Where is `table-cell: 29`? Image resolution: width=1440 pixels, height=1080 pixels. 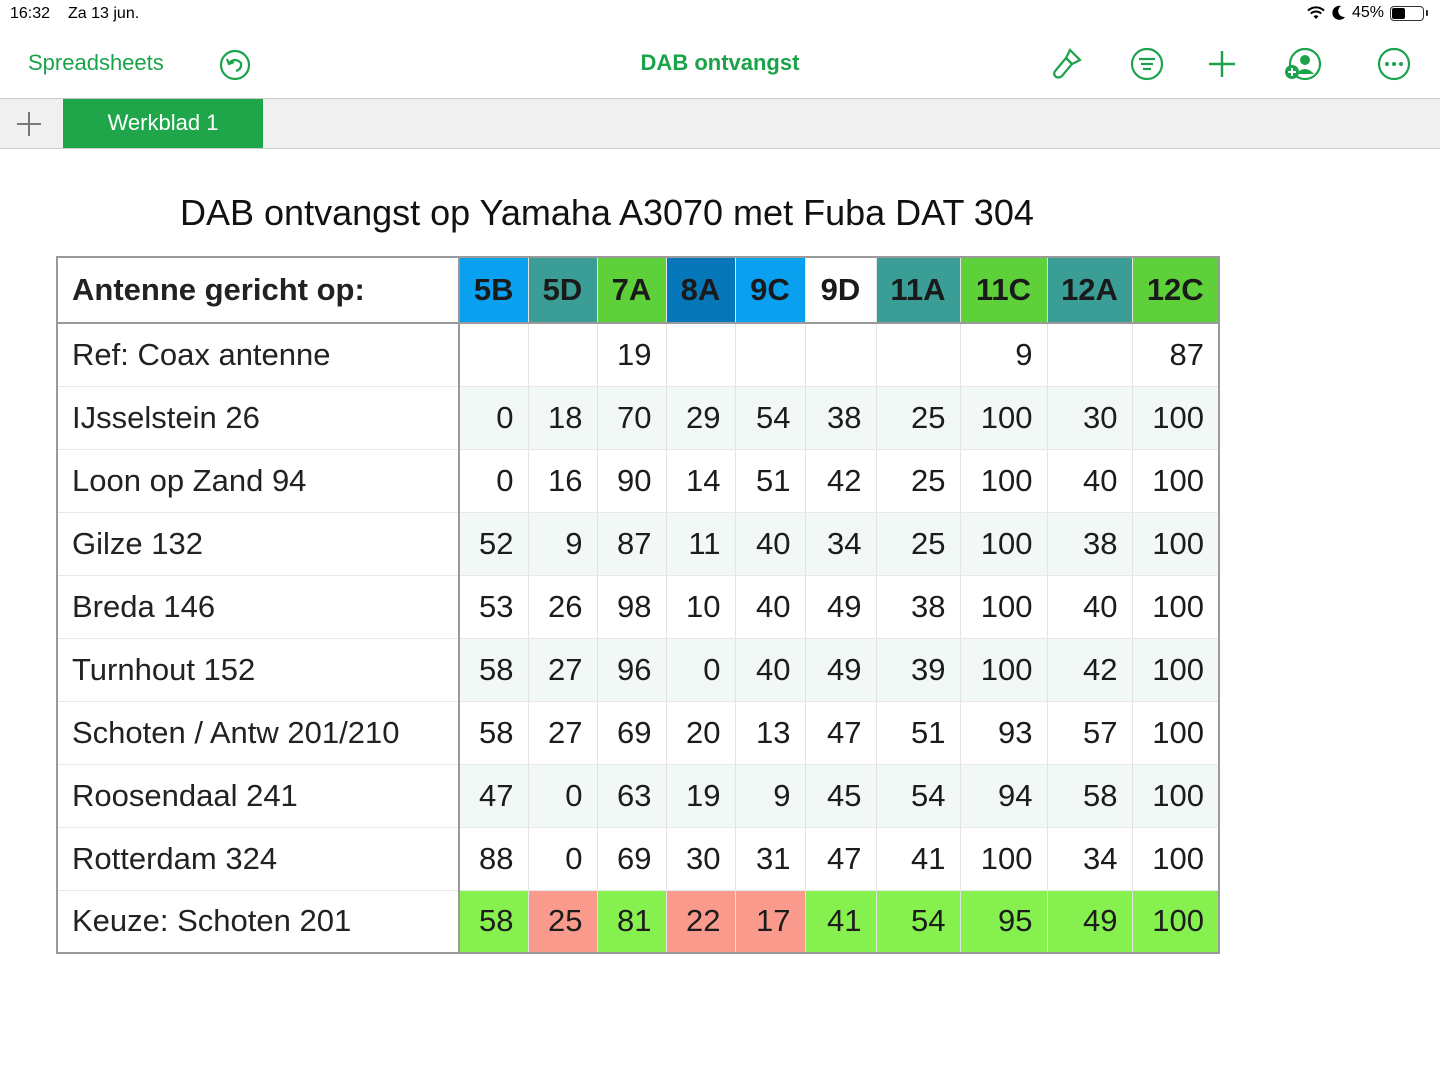
table-cell: 29 is located at coordinates (701, 418).